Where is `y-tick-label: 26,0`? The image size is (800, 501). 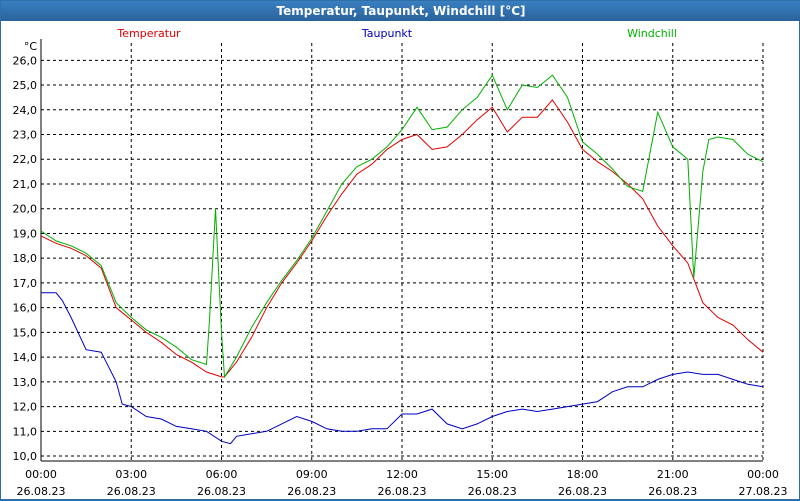 y-tick-label: 26,0 is located at coordinates (25, 60).